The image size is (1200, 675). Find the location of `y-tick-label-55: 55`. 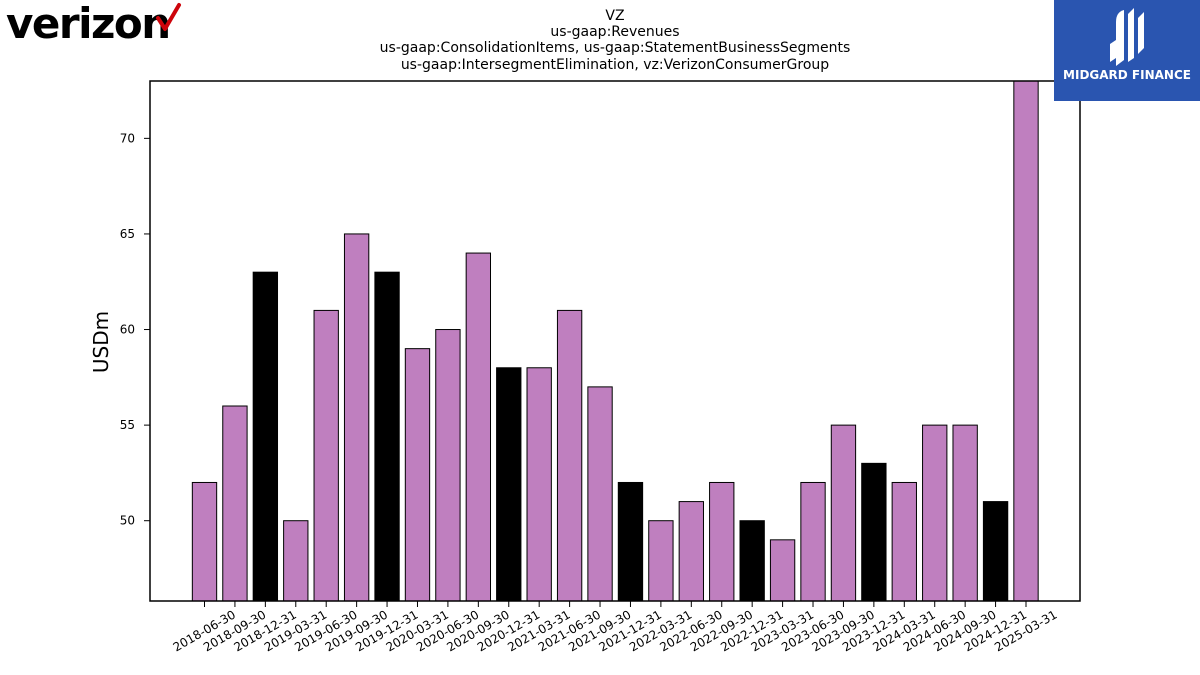

y-tick-label-55: 55 is located at coordinates (127, 425).